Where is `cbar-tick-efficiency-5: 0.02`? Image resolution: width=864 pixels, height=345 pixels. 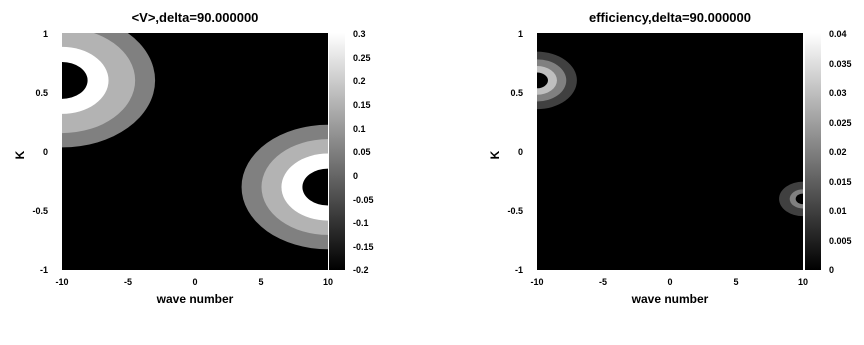 cbar-tick-efficiency-5: 0.02 is located at coordinates (838, 152).